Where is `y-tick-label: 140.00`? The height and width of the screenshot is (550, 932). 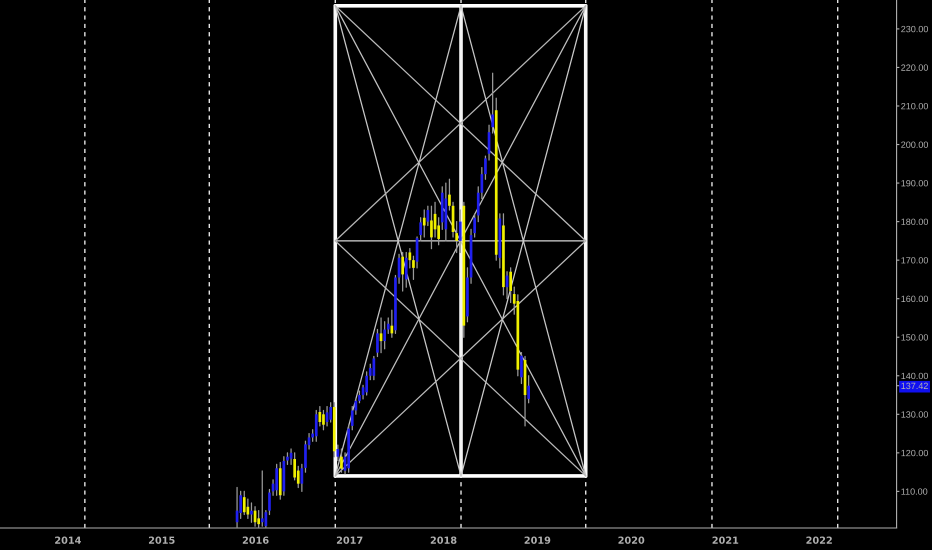
y-tick-label: 140.00 is located at coordinates (914, 376).